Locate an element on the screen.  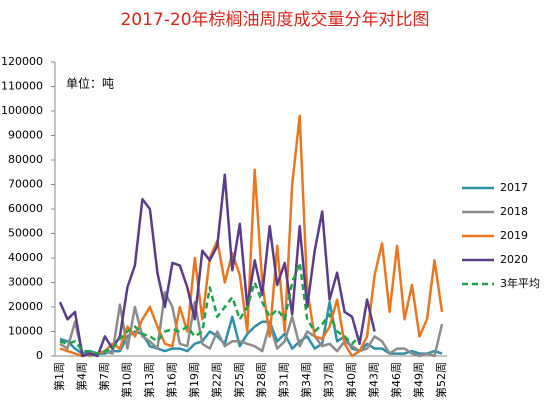
x-tick-label: 第10周 is located at coordinates (126, 380).